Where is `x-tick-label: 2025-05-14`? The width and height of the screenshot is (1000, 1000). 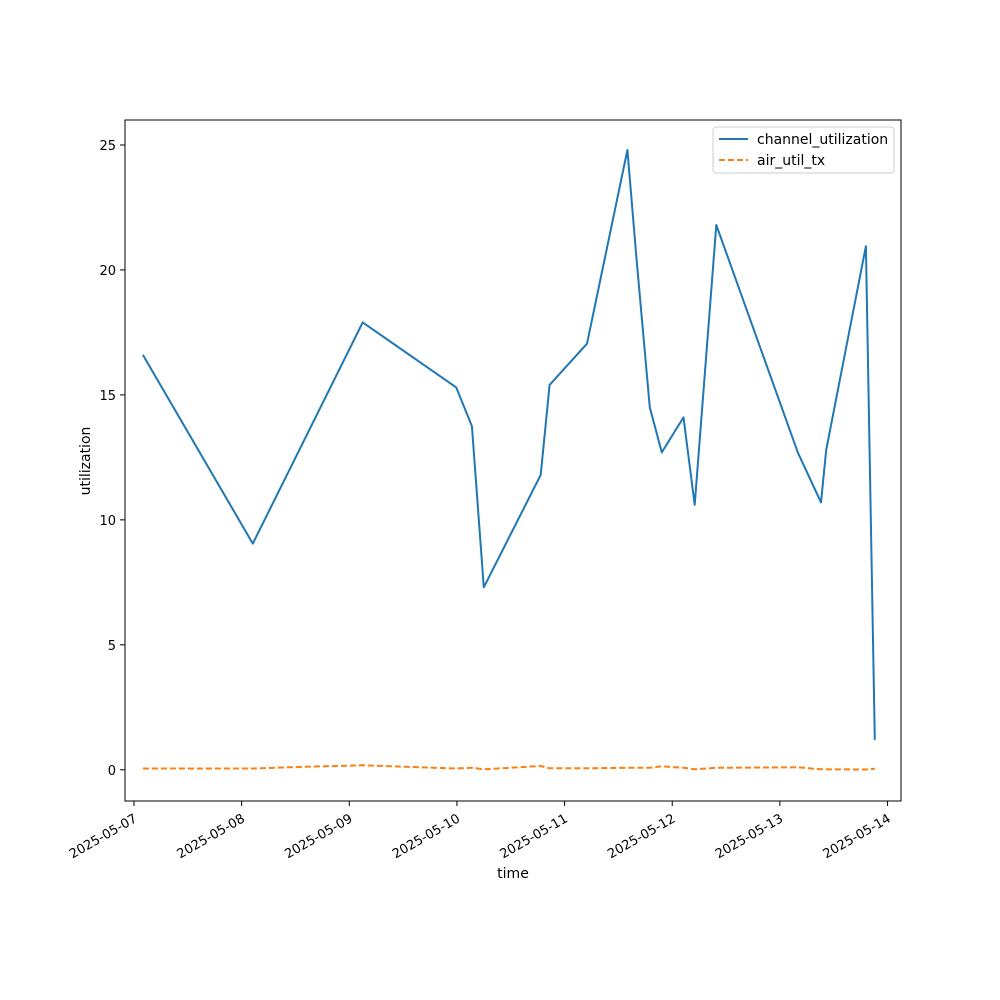
x-tick-label: 2025-05-14 is located at coordinates (857, 836).